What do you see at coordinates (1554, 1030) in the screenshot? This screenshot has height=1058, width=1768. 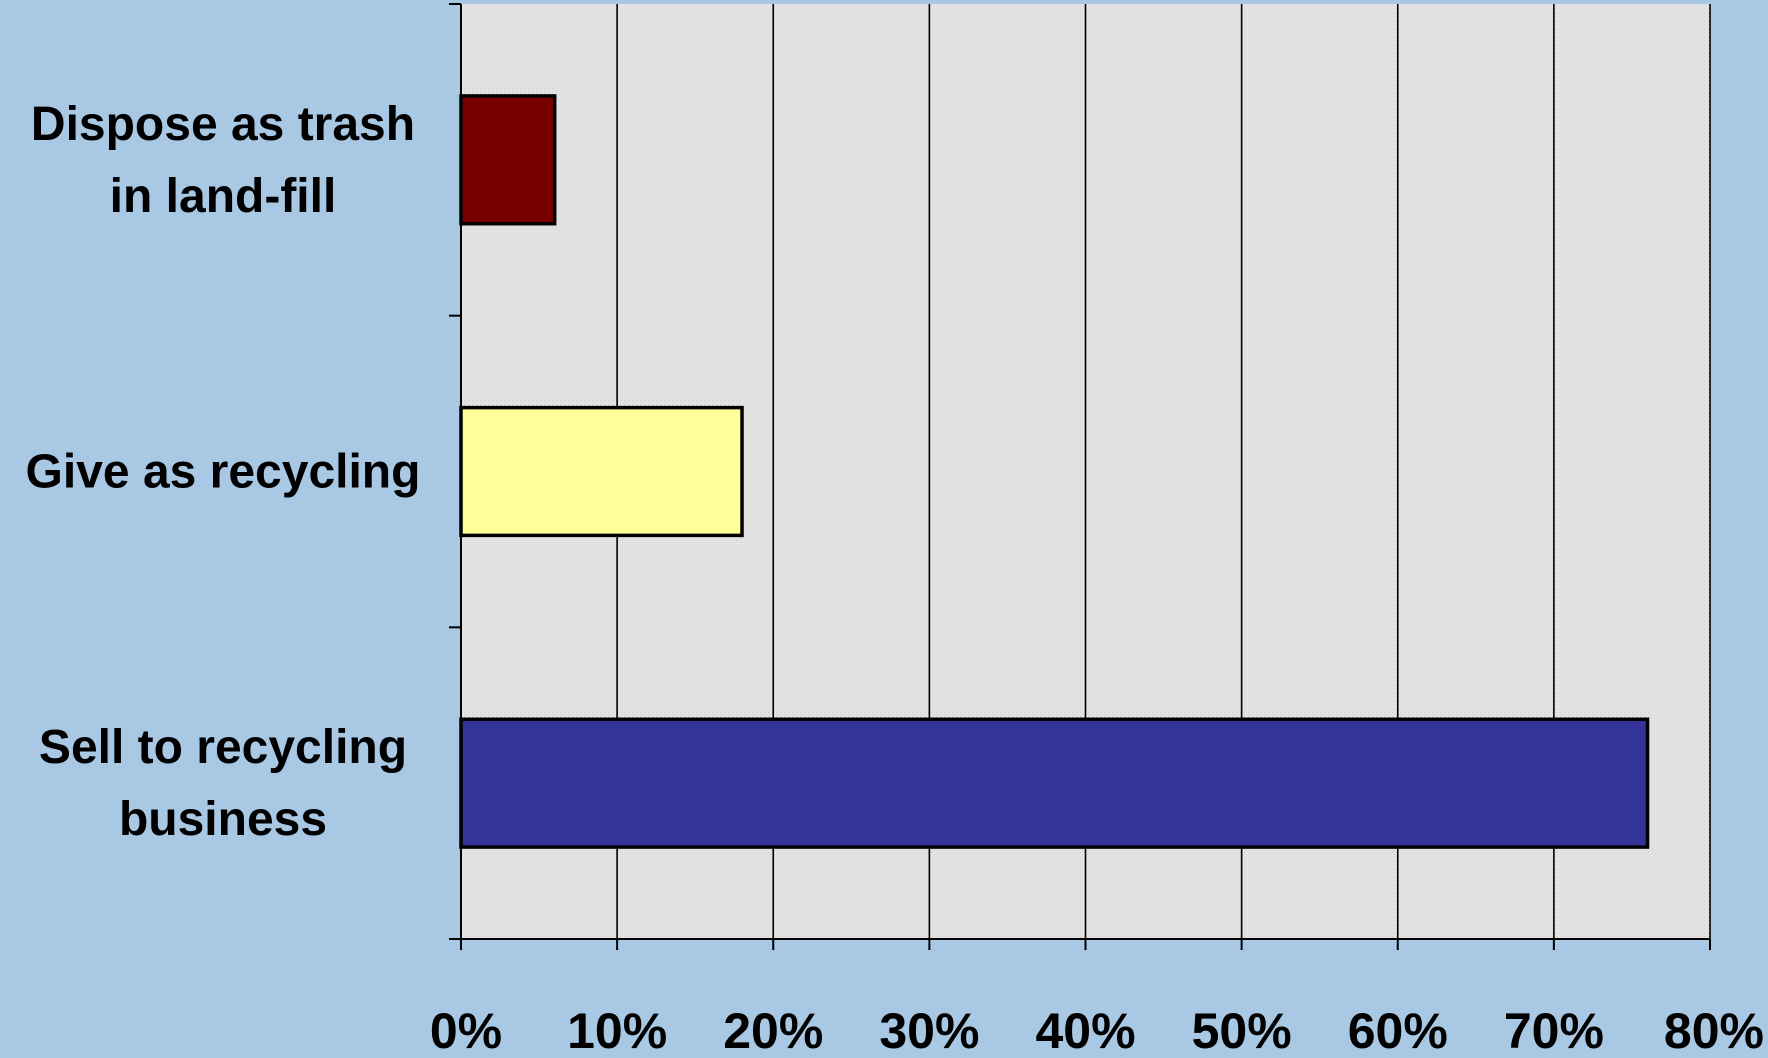 I see `x-tick-label: 70%` at bounding box center [1554, 1030].